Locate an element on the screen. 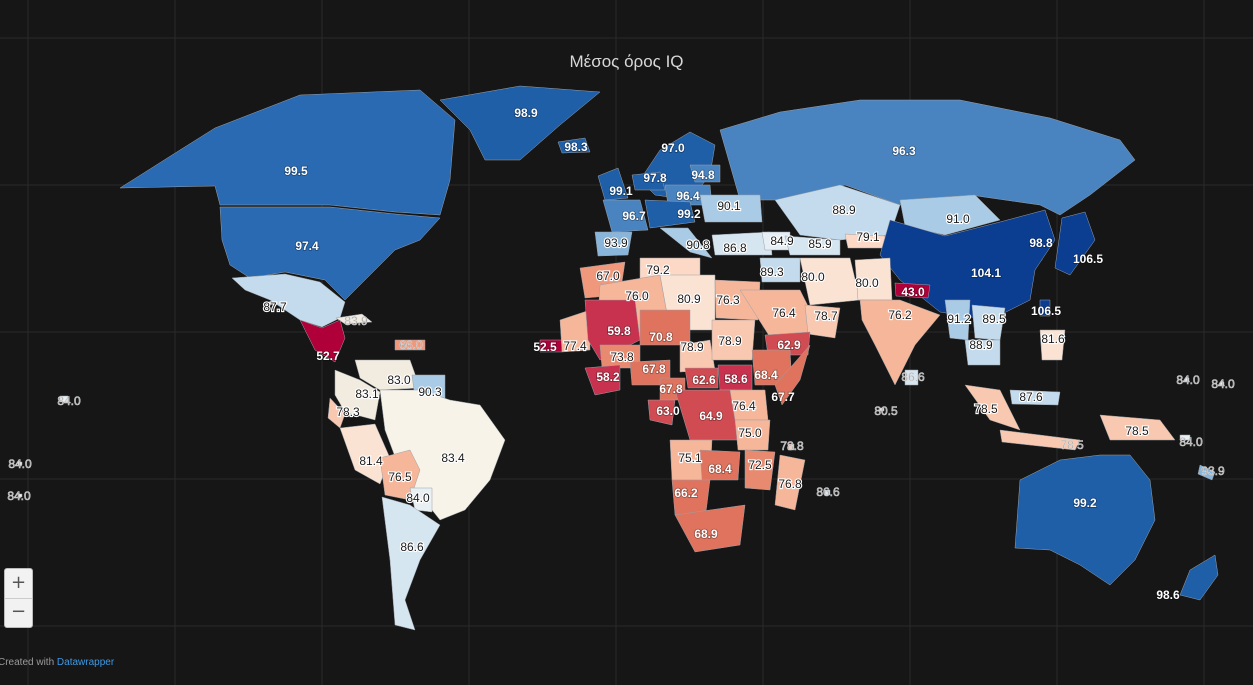 This screenshot has height=685, width=1253. country-liberia is located at coordinates (602, 380).